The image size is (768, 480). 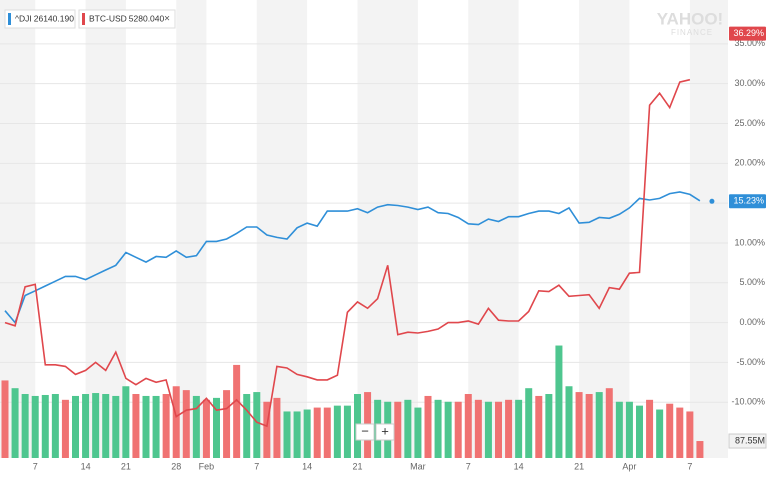 I want to click on zoom-label: −, so click(x=365, y=430).